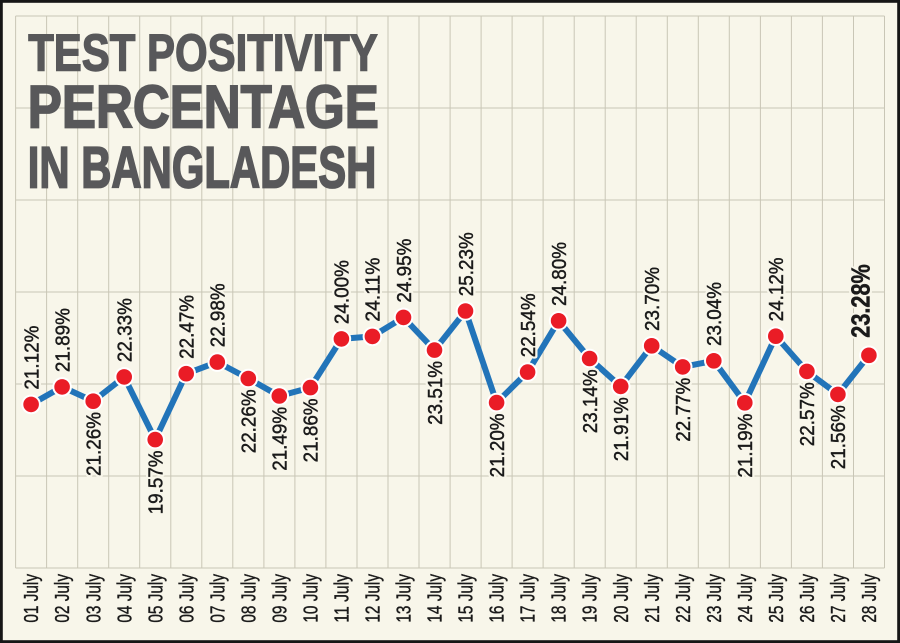 The image size is (900, 643). I want to click on svg-text: 01 July, so click(32, 597).